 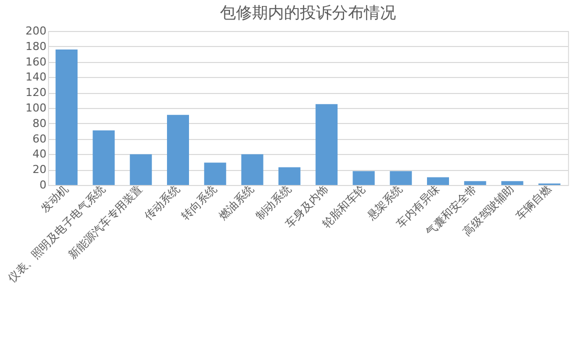 I want to click on y-tick-label: 100, so click(x=36, y=108).